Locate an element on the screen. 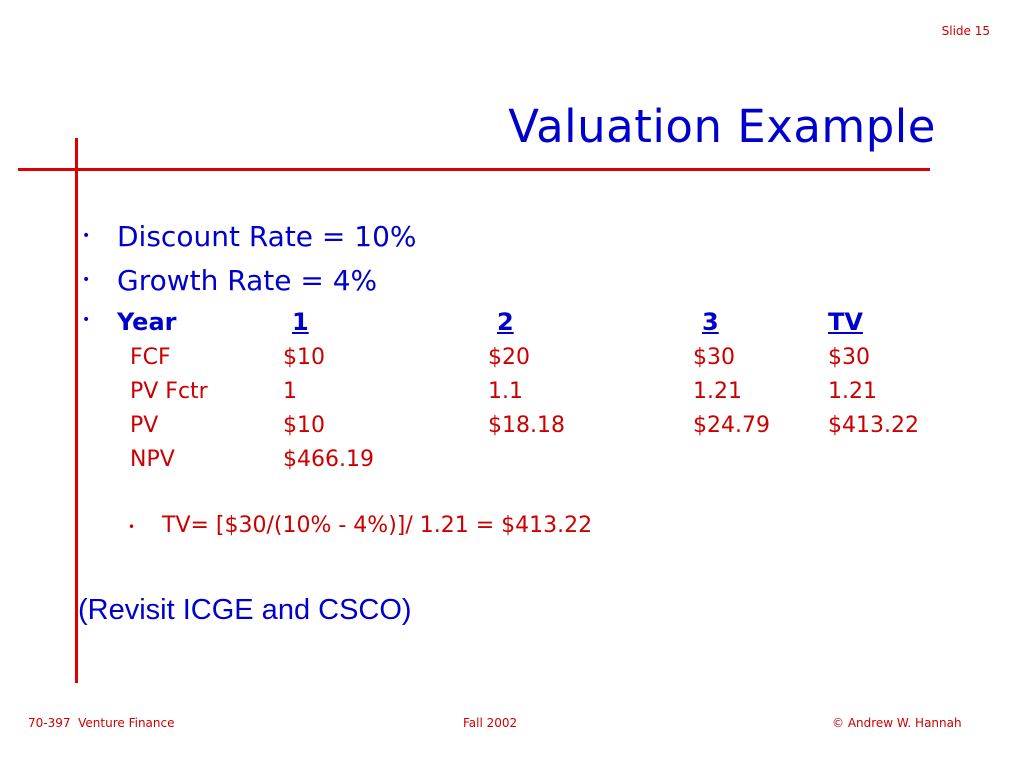  table-header-col-tv: TV is located at coordinates (845, 322).